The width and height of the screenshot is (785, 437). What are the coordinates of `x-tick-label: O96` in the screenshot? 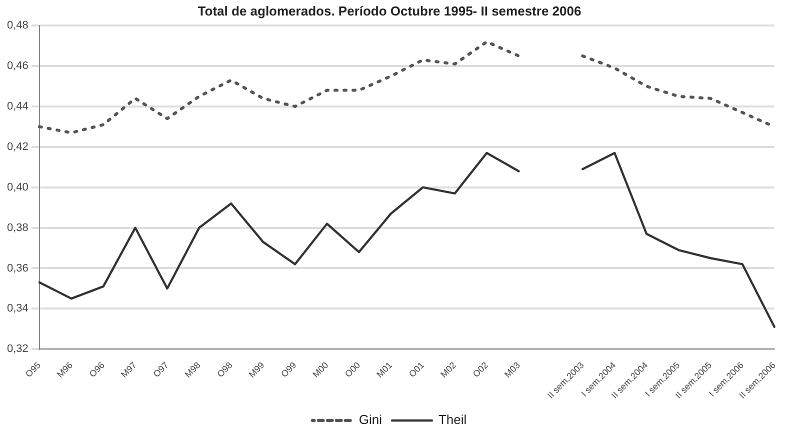 It's located at (96, 370).